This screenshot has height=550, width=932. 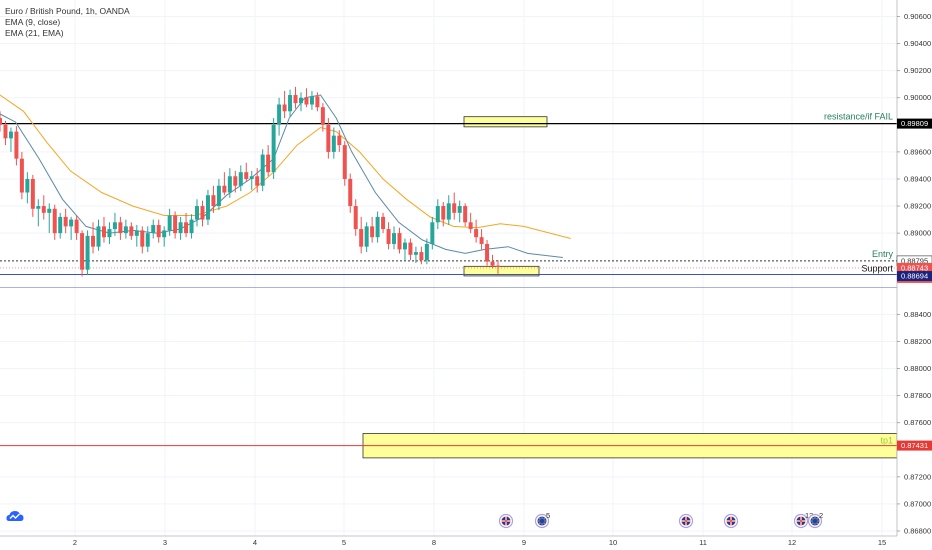 I want to click on resistance-zone, so click(x=505, y=122).